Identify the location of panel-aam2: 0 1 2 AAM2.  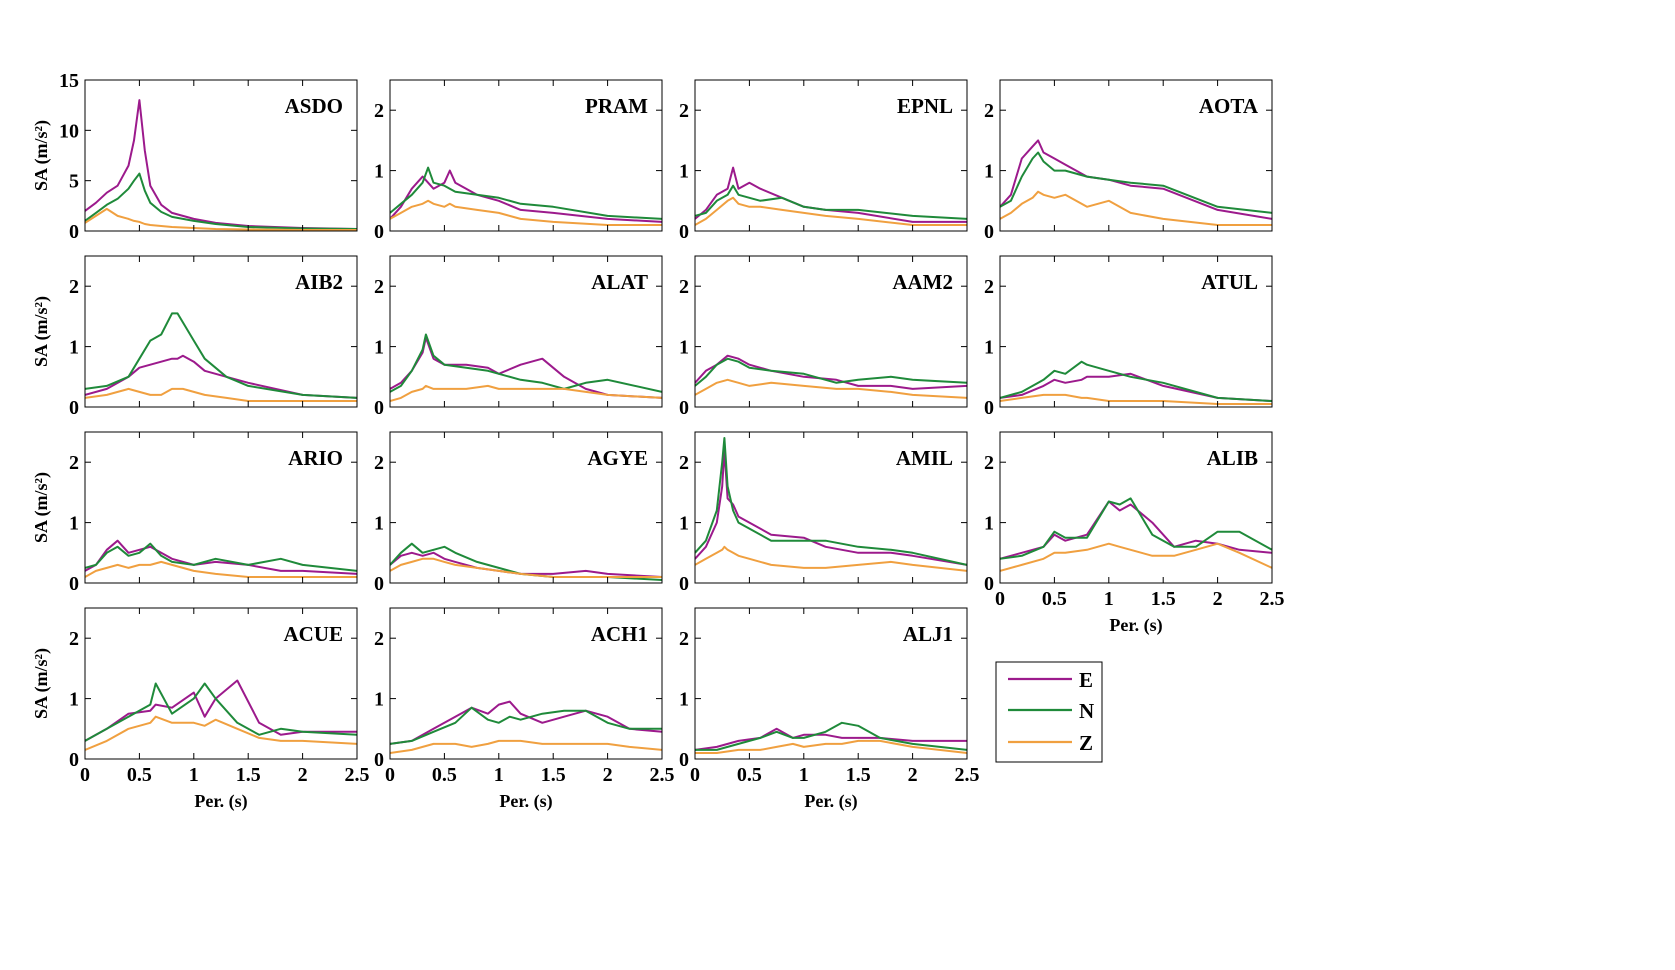
(823, 337).